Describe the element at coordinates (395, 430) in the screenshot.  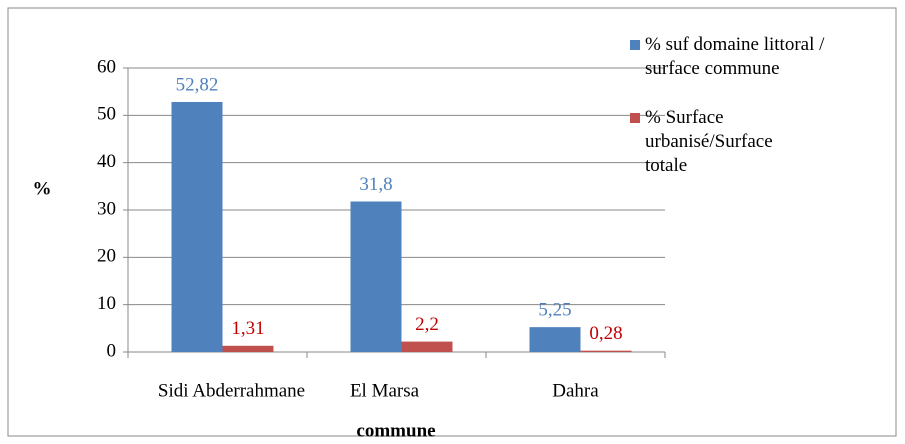
I see `x-axis-label: commune` at that location.